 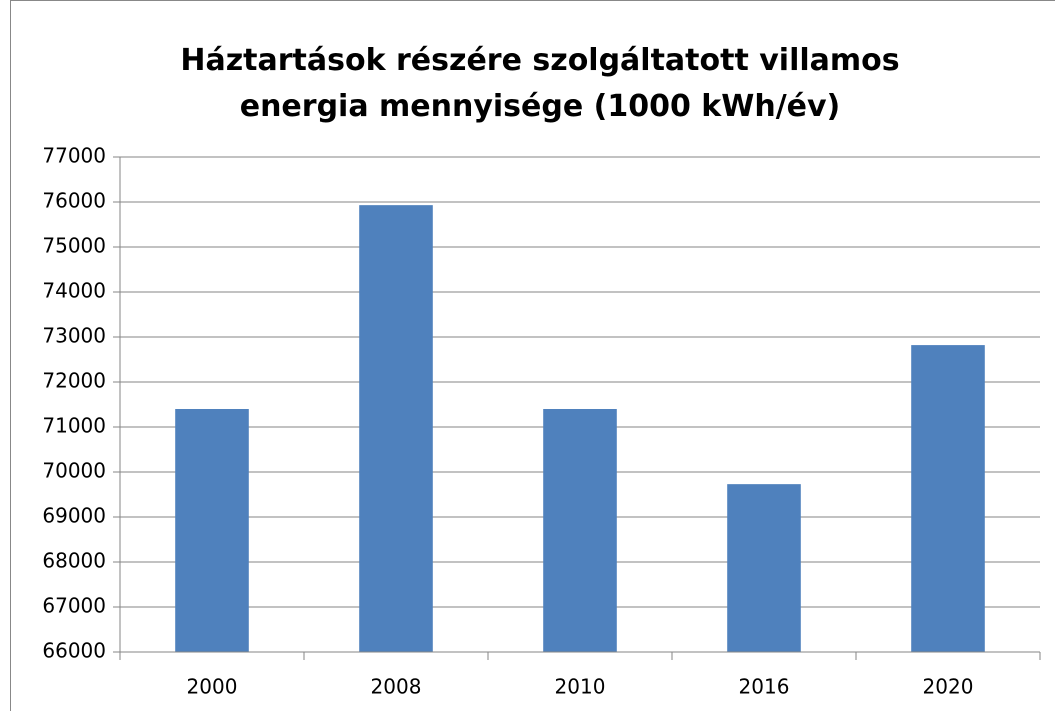 I want to click on x-tick-label: 2020, so click(x=948, y=687).